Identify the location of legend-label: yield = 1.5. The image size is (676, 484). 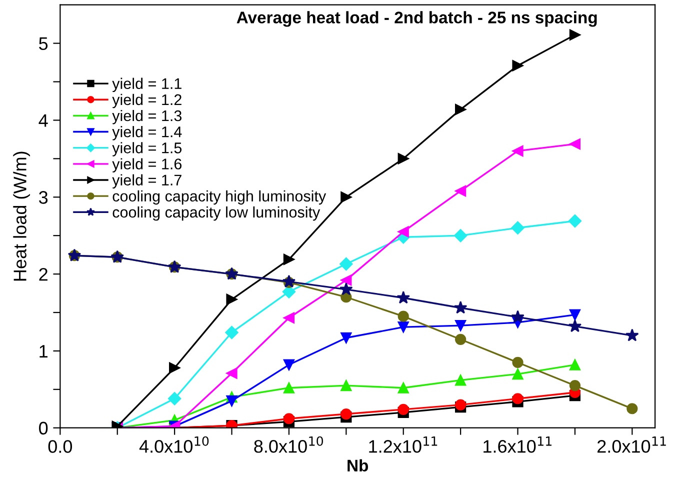
(147, 149).